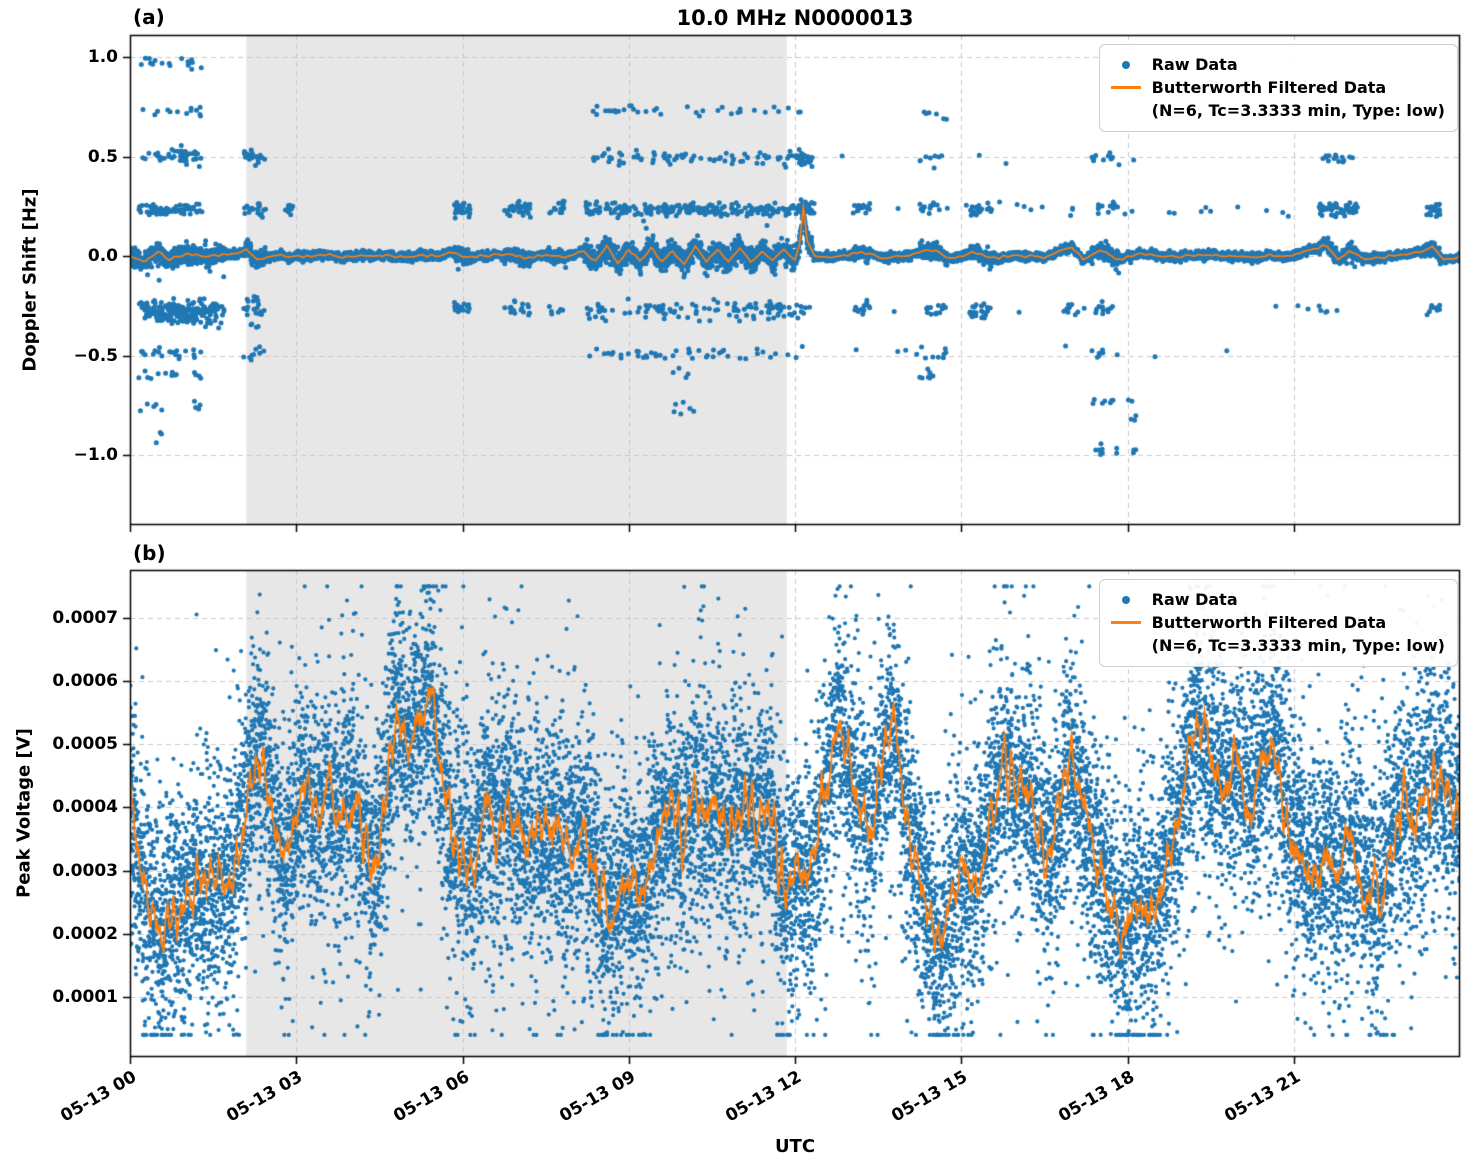 Image resolution: width=1472 pixels, height=1172 pixels. Describe the element at coordinates (85, 681) in the screenshot. I see `y-tick-label: 0.0006` at that location.